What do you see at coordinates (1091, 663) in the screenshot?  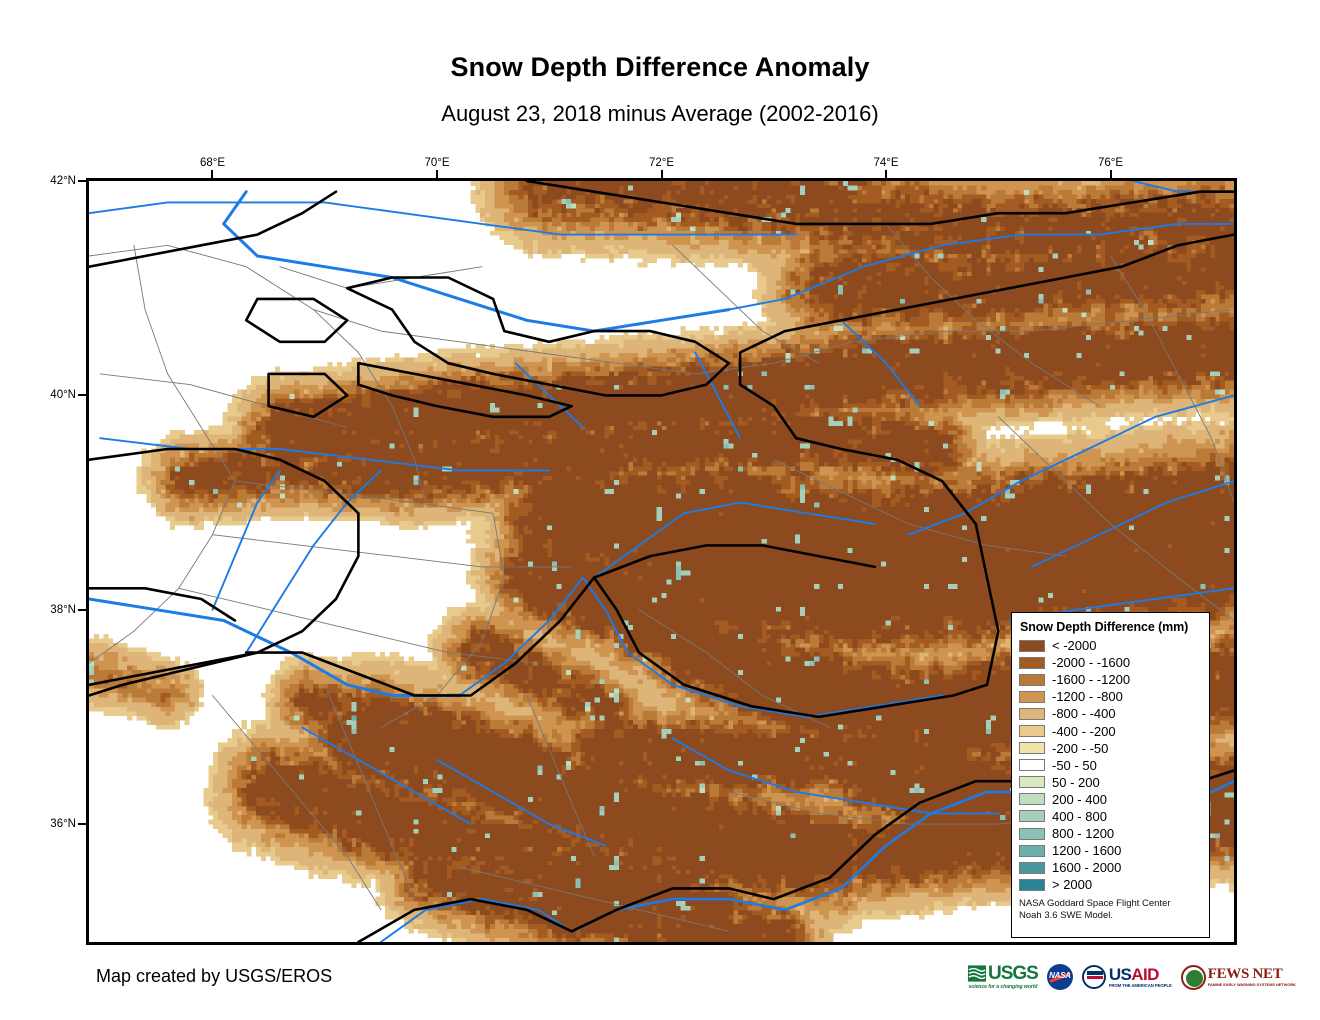 I see `legend-label: -2000 - -1600` at bounding box center [1091, 663].